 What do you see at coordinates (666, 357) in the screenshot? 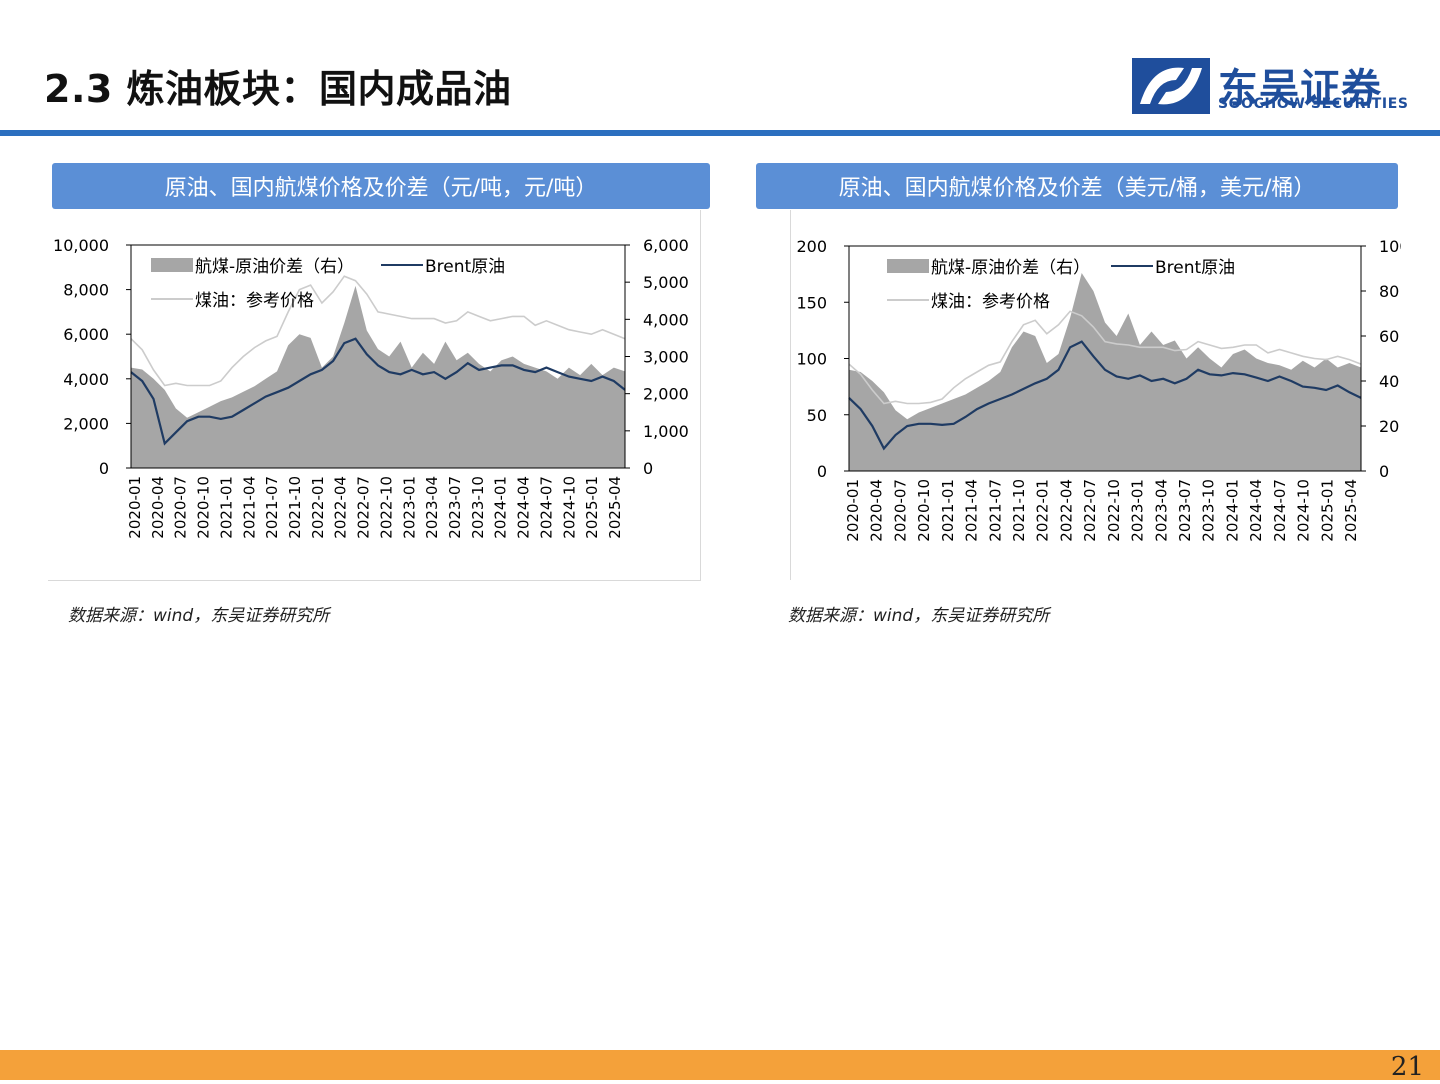
I see `y-right-tick-label: 3,000` at bounding box center [666, 357].